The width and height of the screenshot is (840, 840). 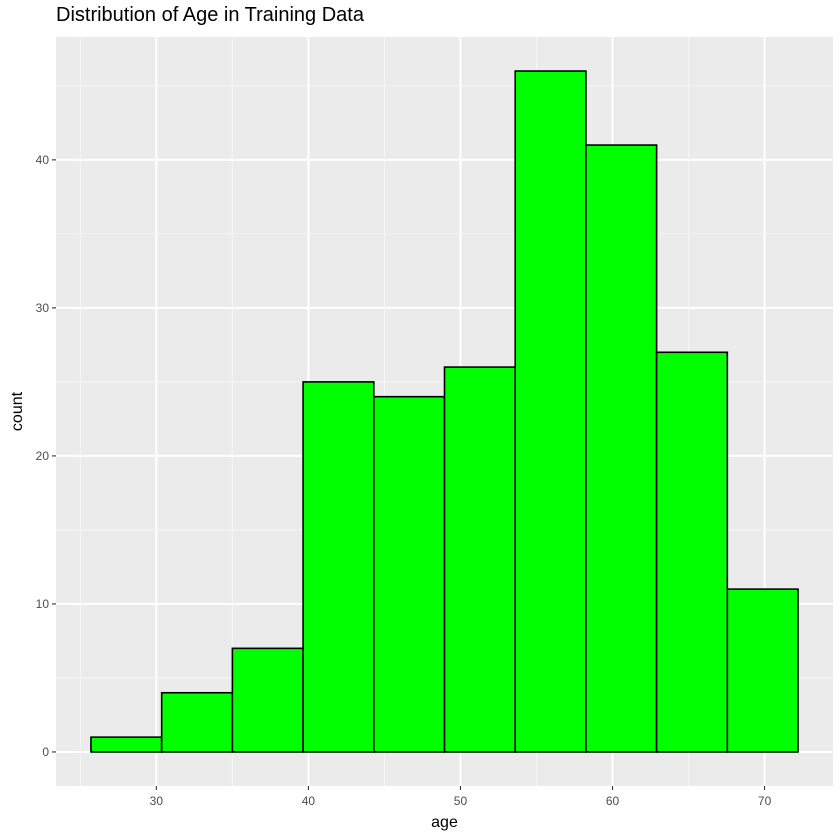 I want to click on y-tick-label: 30, so click(x=43, y=308).